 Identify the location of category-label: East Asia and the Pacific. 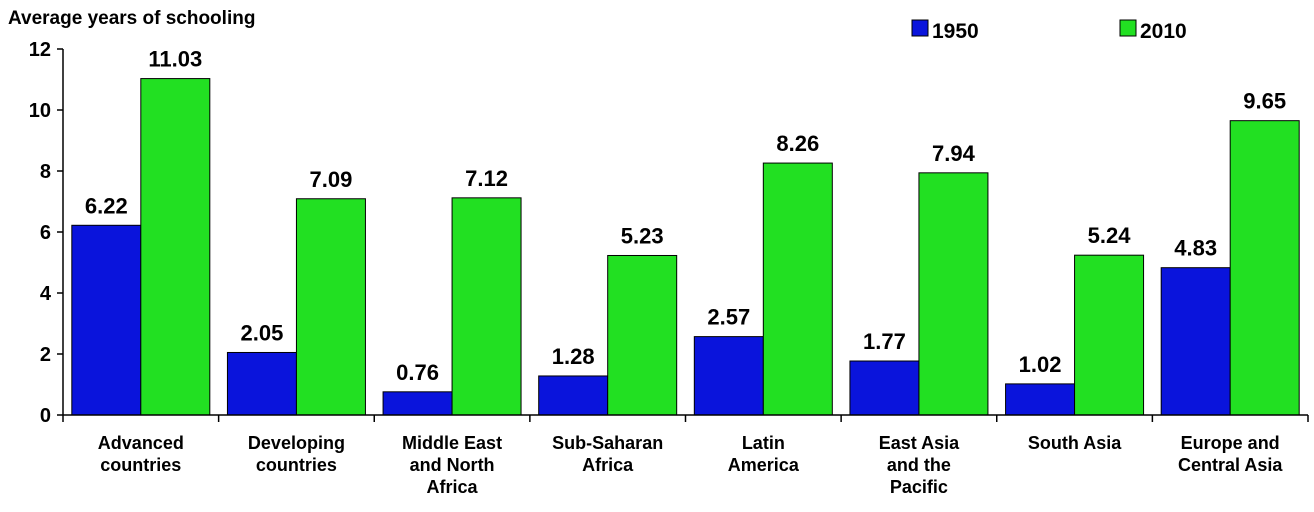
(919, 465).